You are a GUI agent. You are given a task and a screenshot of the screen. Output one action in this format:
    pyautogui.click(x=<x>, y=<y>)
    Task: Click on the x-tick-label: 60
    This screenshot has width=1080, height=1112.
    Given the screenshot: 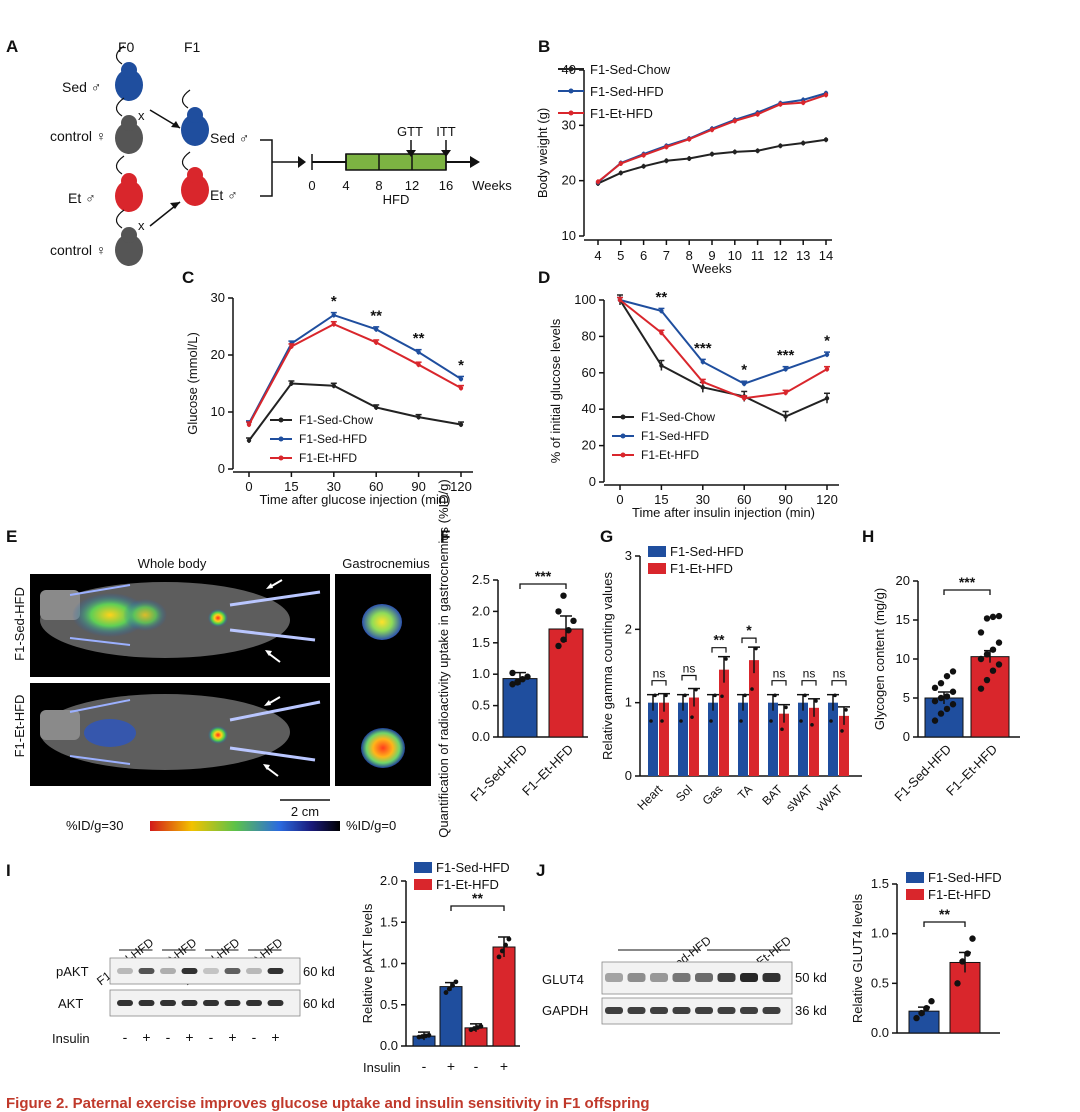 What is the action you would take?
    pyautogui.click(x=376, y=486)
    